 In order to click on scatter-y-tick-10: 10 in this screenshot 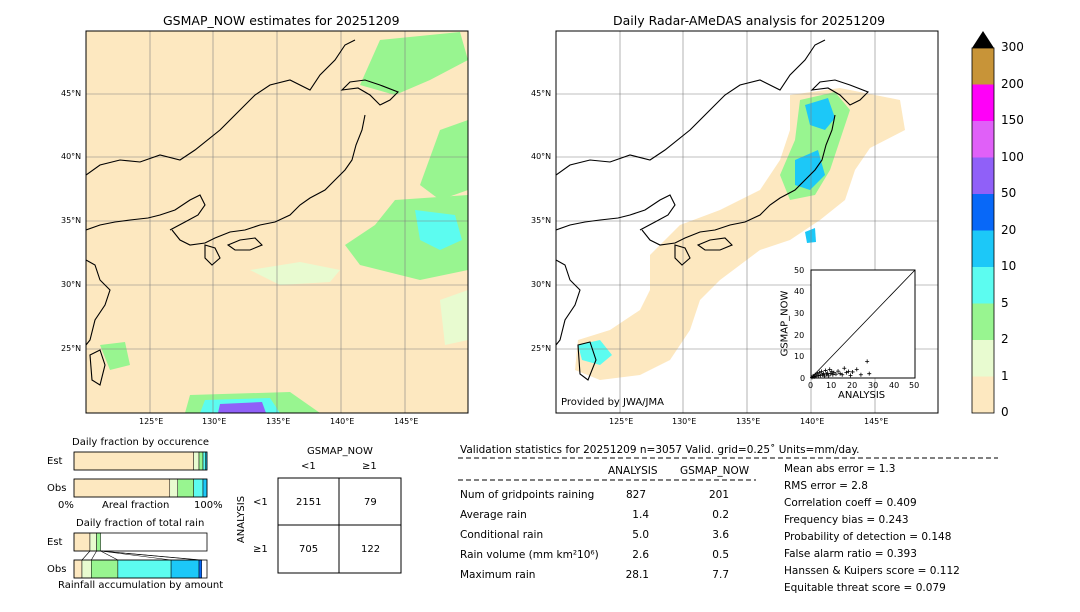, I will do `click(799, 356)`.